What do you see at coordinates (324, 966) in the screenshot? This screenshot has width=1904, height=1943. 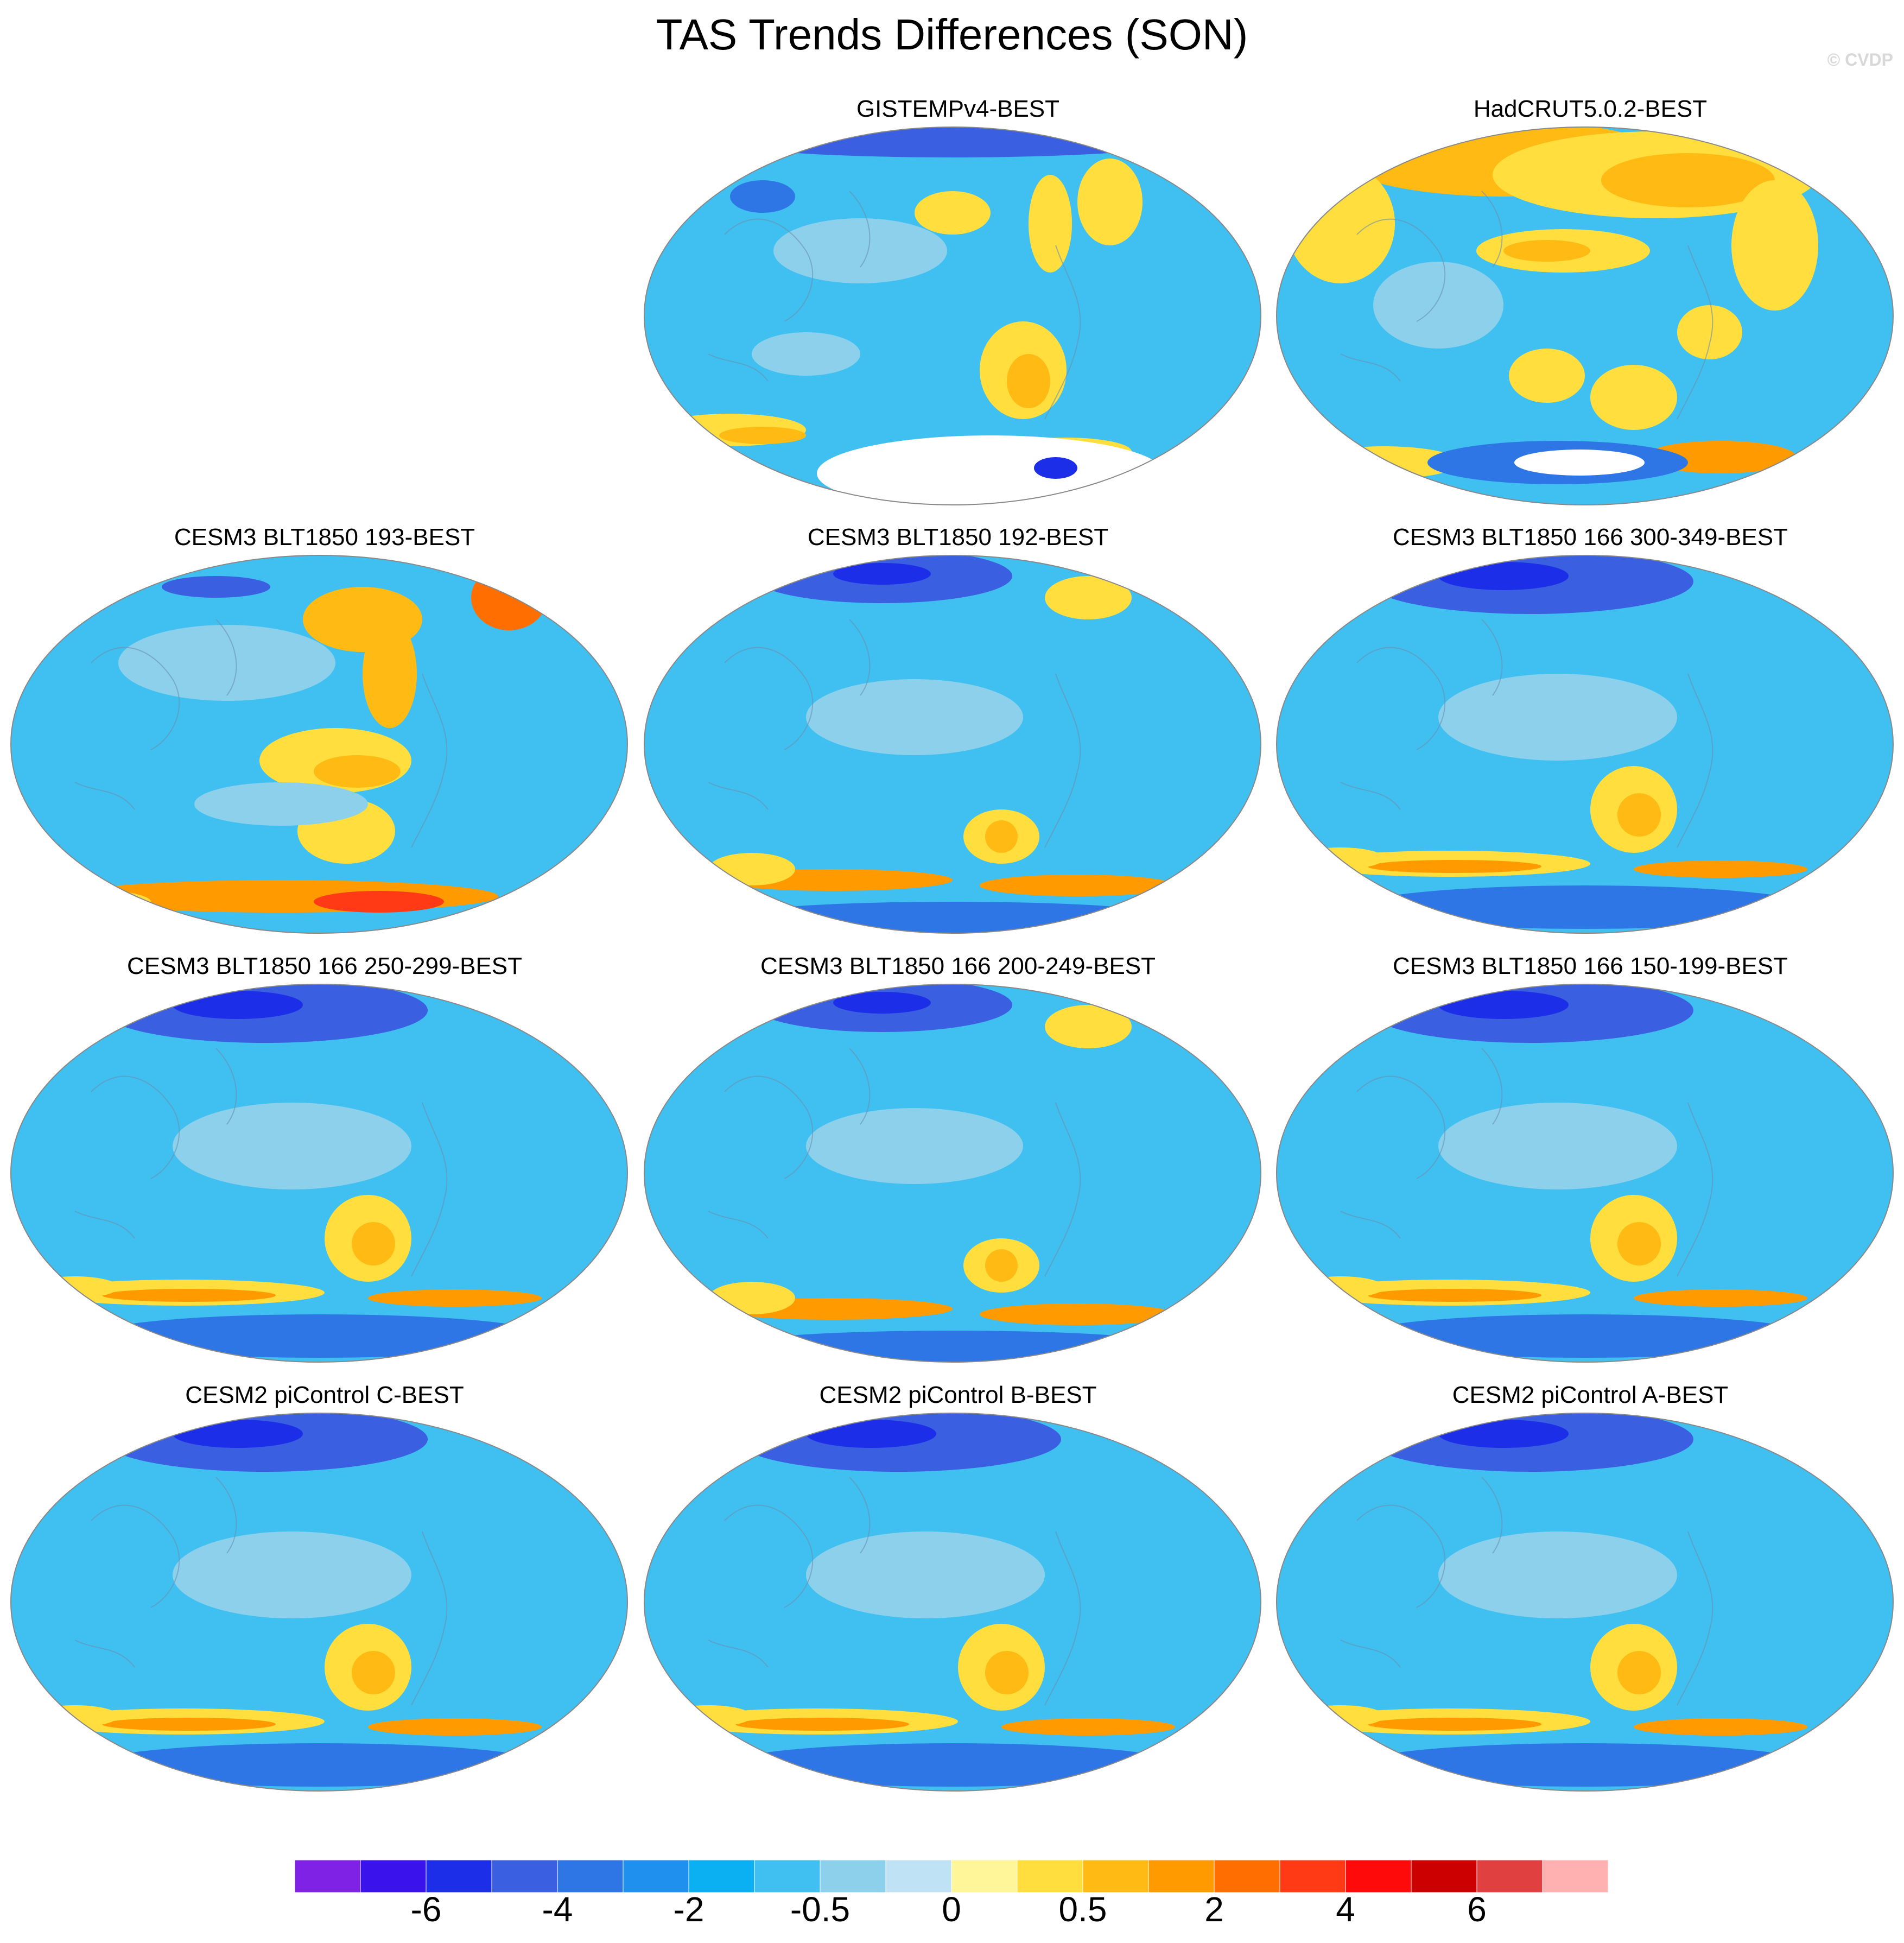 I see `panel-title: CESM3 BLT1850 166 250-299-BEST` at bounding box center [324, 966].